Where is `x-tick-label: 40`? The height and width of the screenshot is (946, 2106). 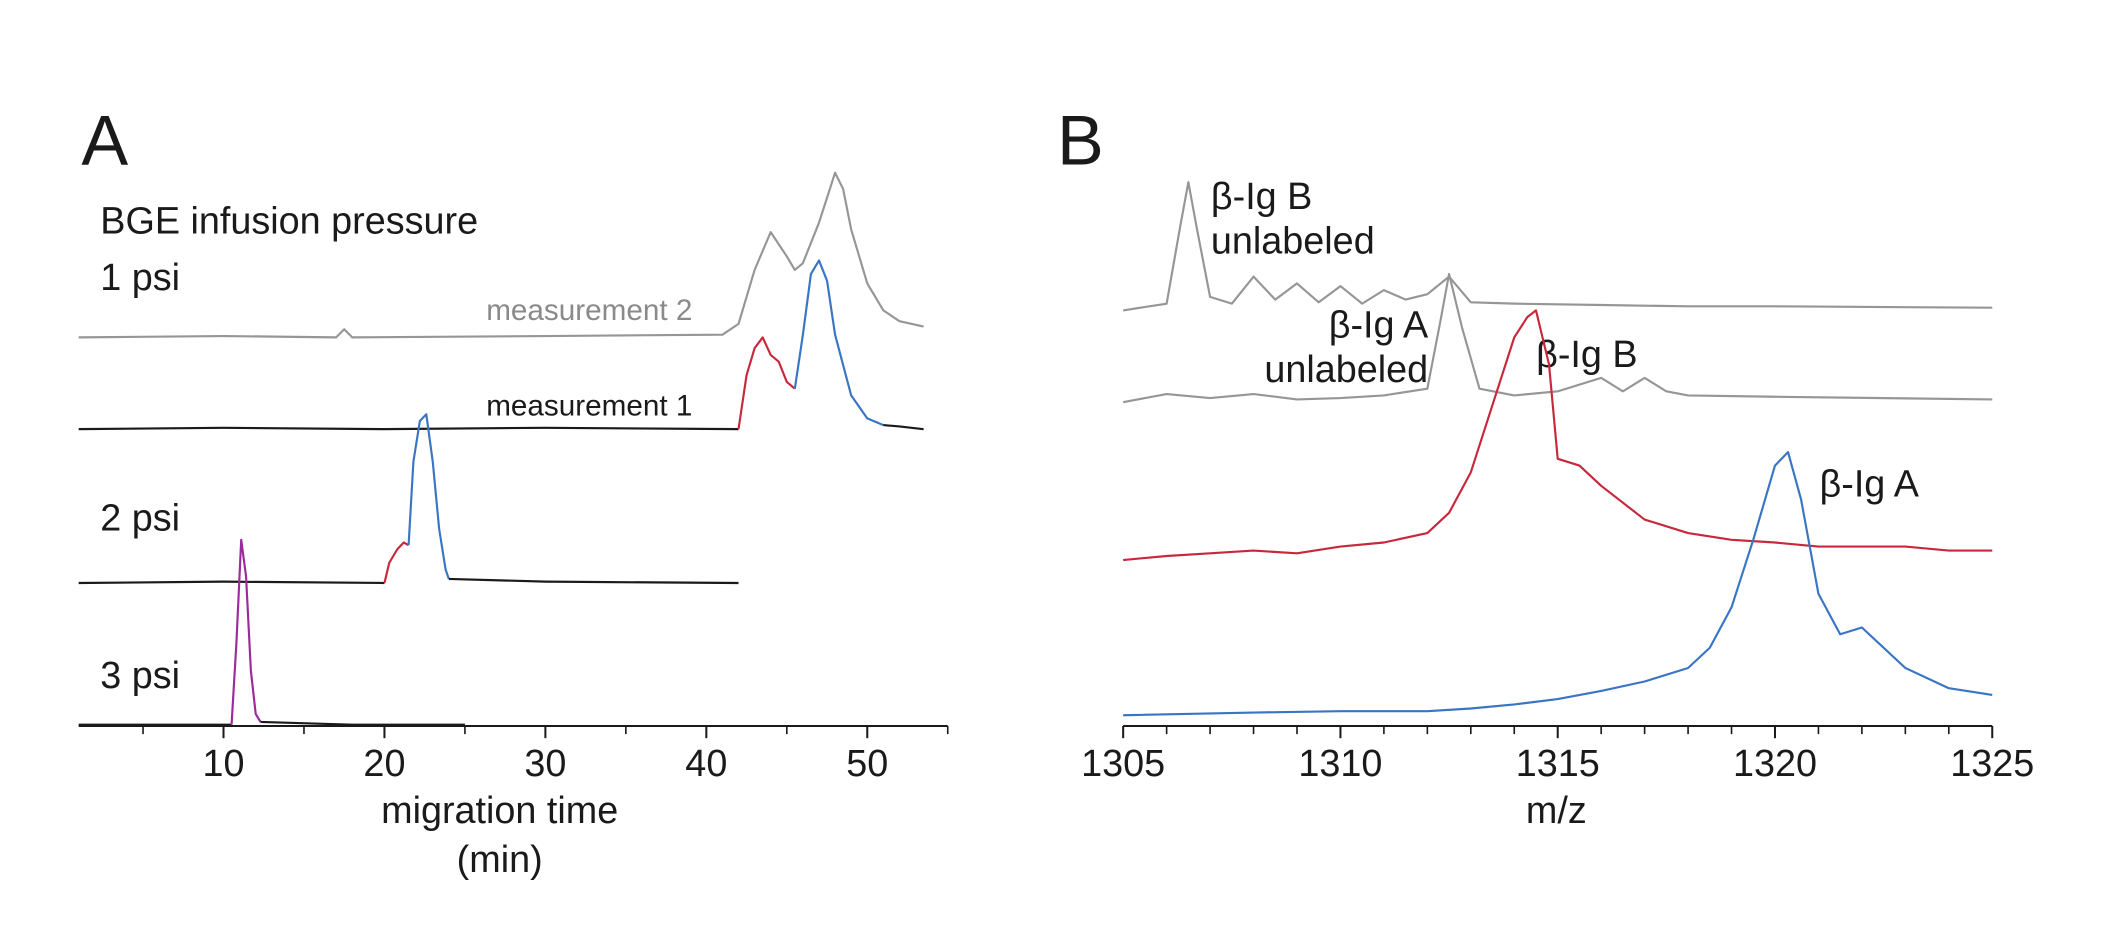 x-tick-label: 40 is located at coordinates (706, 764).